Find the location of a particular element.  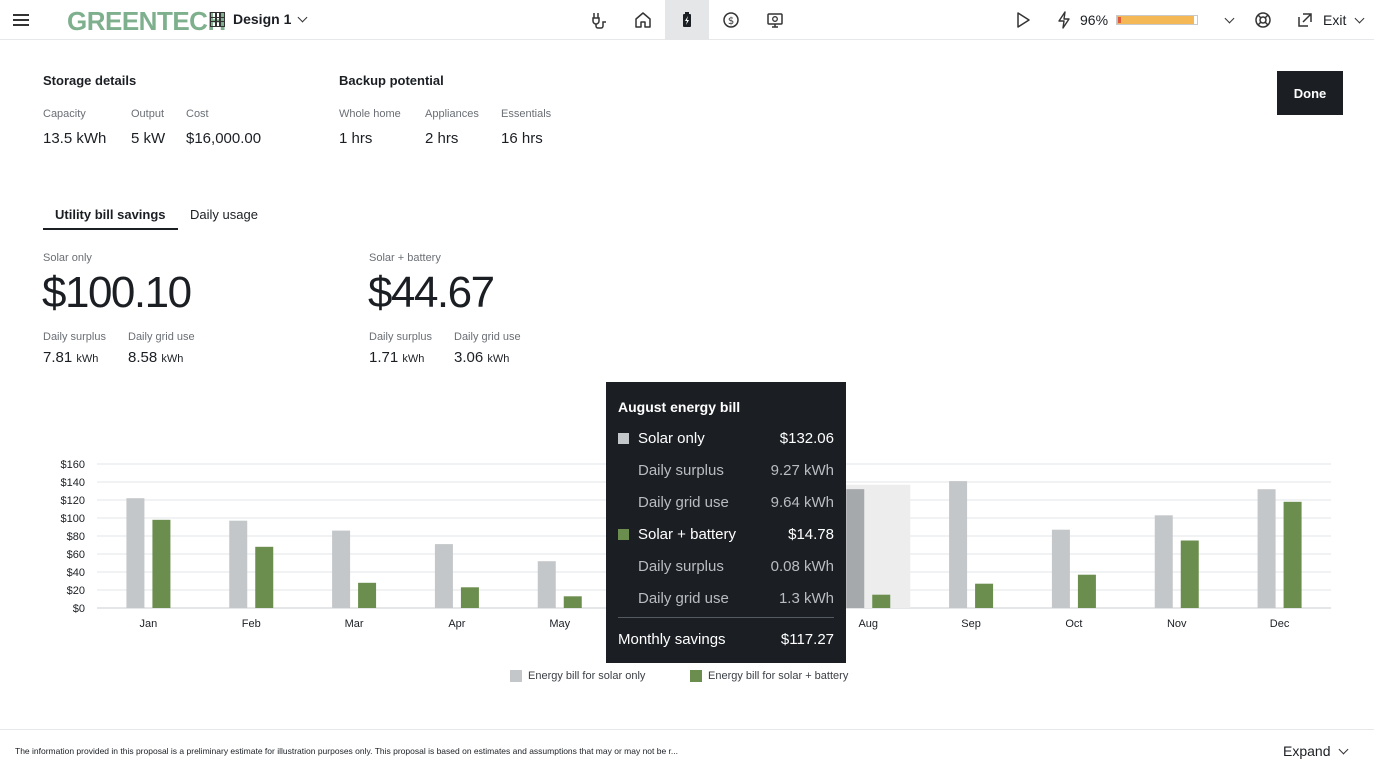

home-icon is located at coordinates (643, 20).